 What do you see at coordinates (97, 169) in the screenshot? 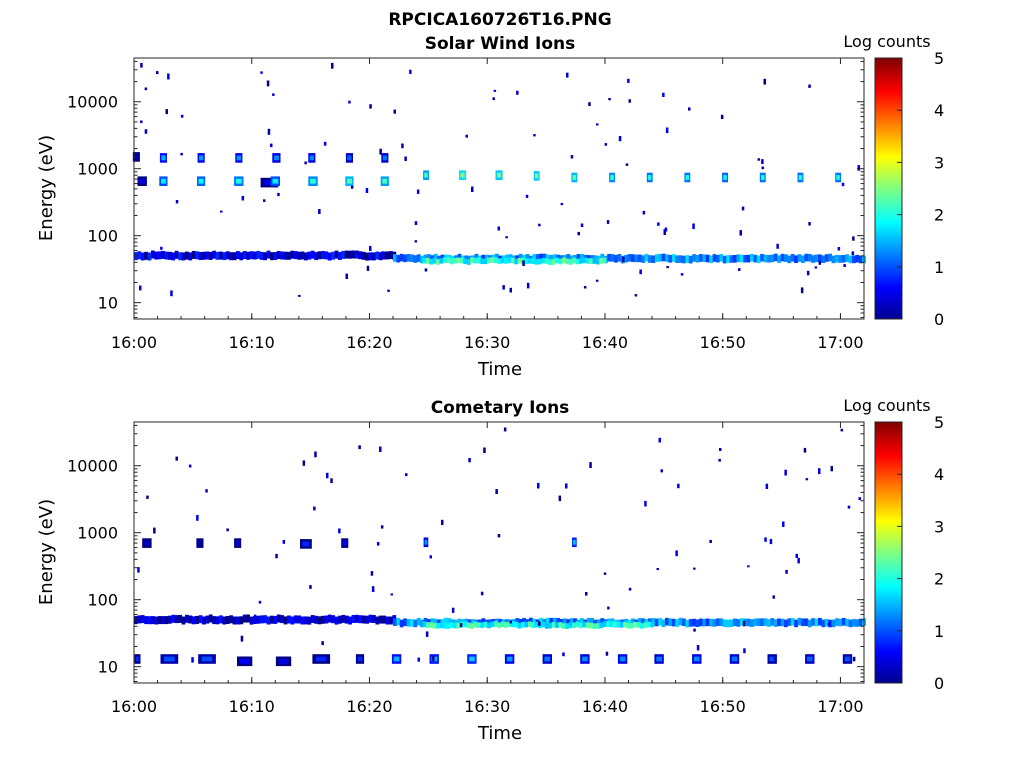
I see `y-tick-label: 1000` at bounding box center [97, 169].